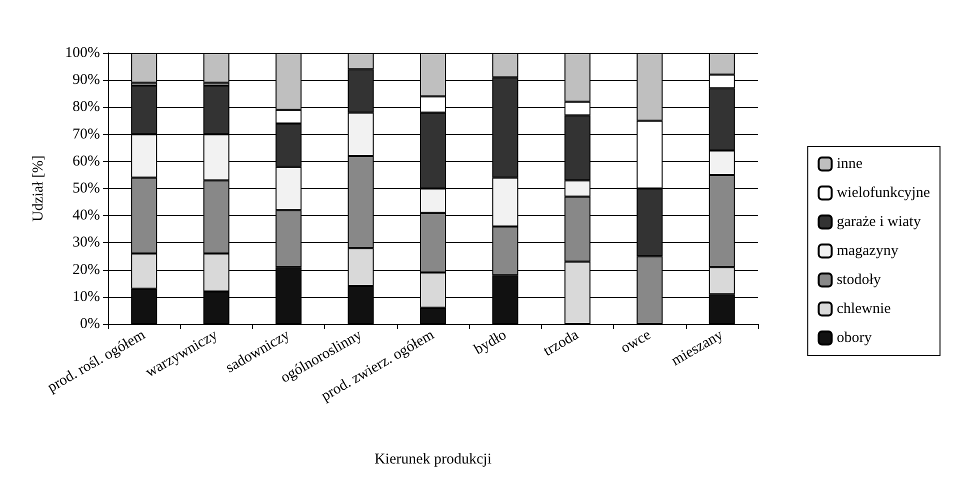  What do you see at coordinates (86, 242) in the screenshot?
I see `y-tick-label: 30%` at bounding box center [86, 242].